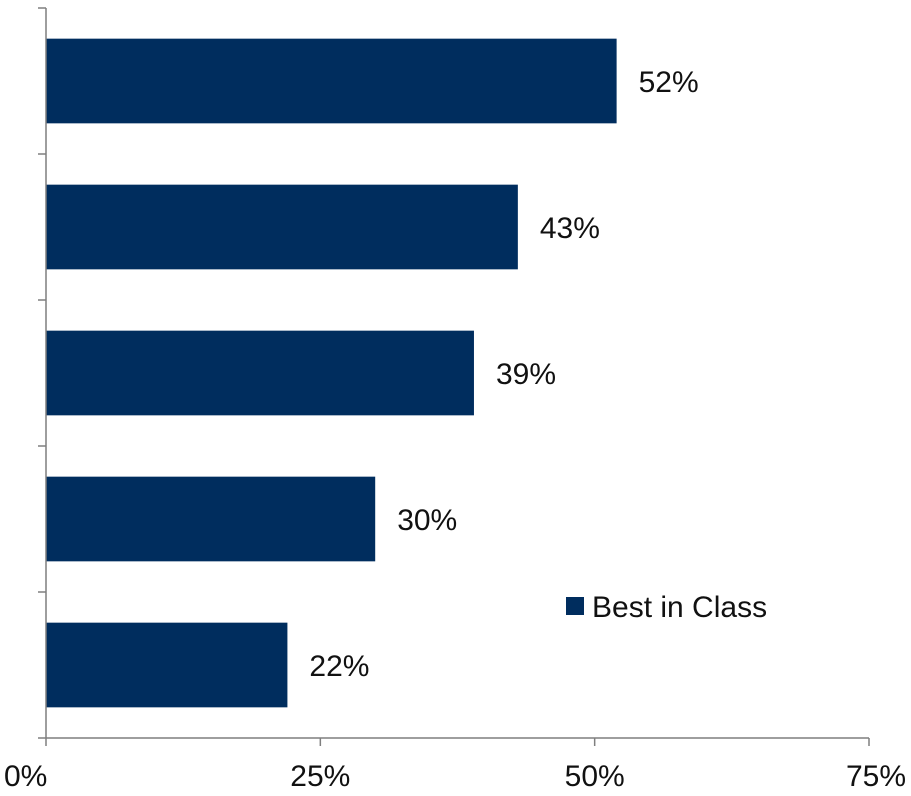  Describe the element at coordinates (25, 776) in the screenshot. I see `x-tick-label-0: 0%` at that location.